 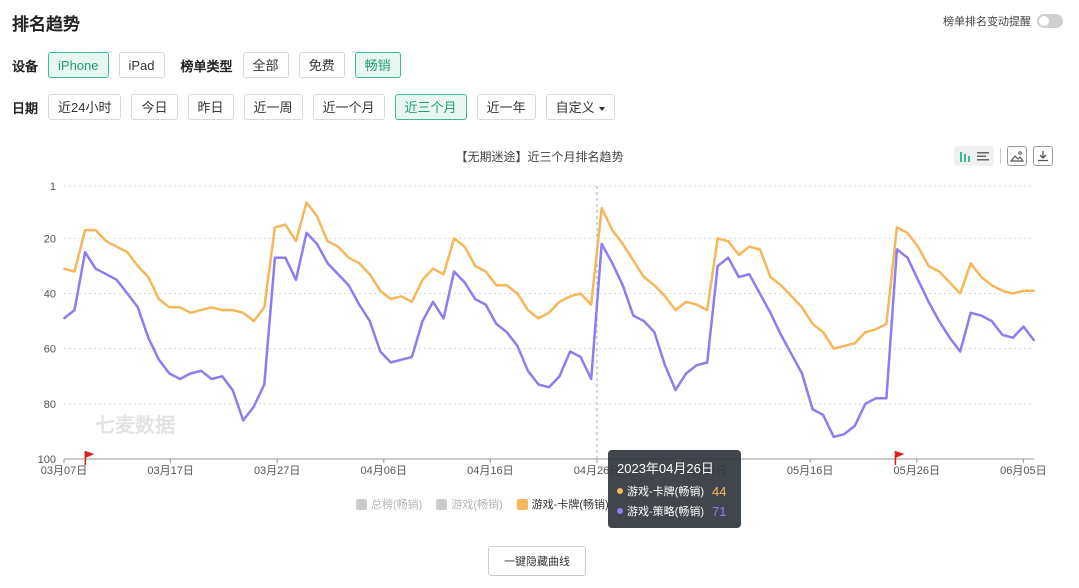 What do you see at coordinates (917, 471) in the screenshot?
I see `x-tick-label: 05月26日` at bounding box center [917, 471].